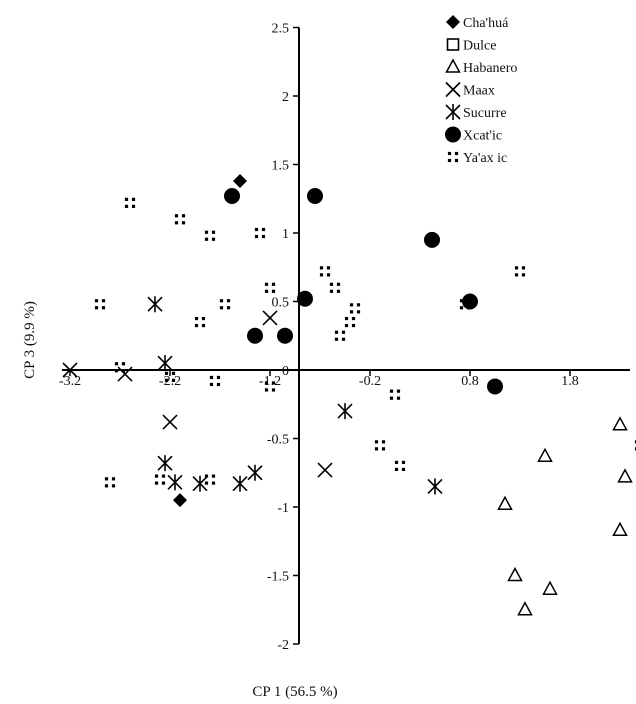 This screenshot has width=636, height=704. I want to click on legend-label: Sucurre, so click(485, 113).